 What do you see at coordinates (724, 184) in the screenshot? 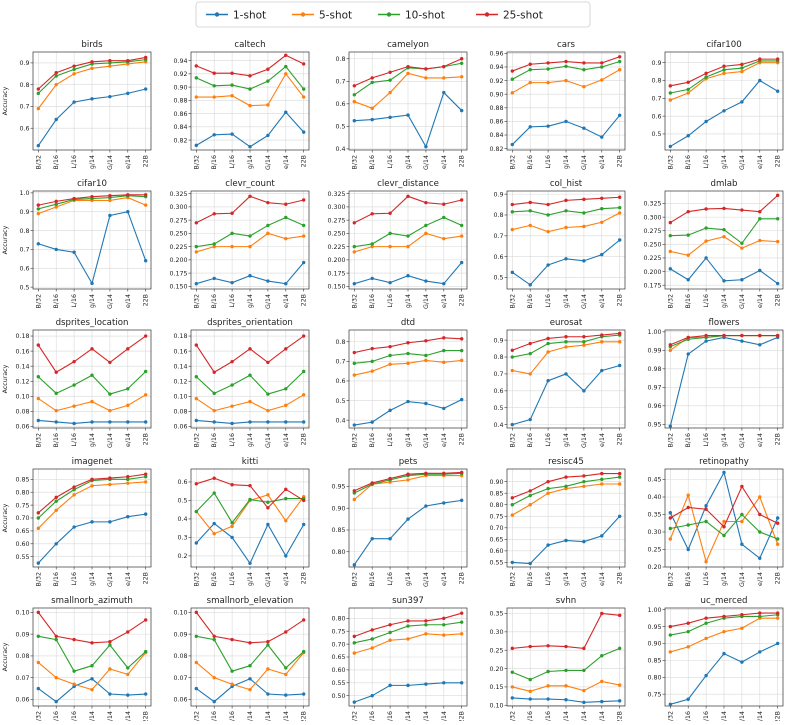
I see `panel-title: dmlab` at bounding box center [724, 184].